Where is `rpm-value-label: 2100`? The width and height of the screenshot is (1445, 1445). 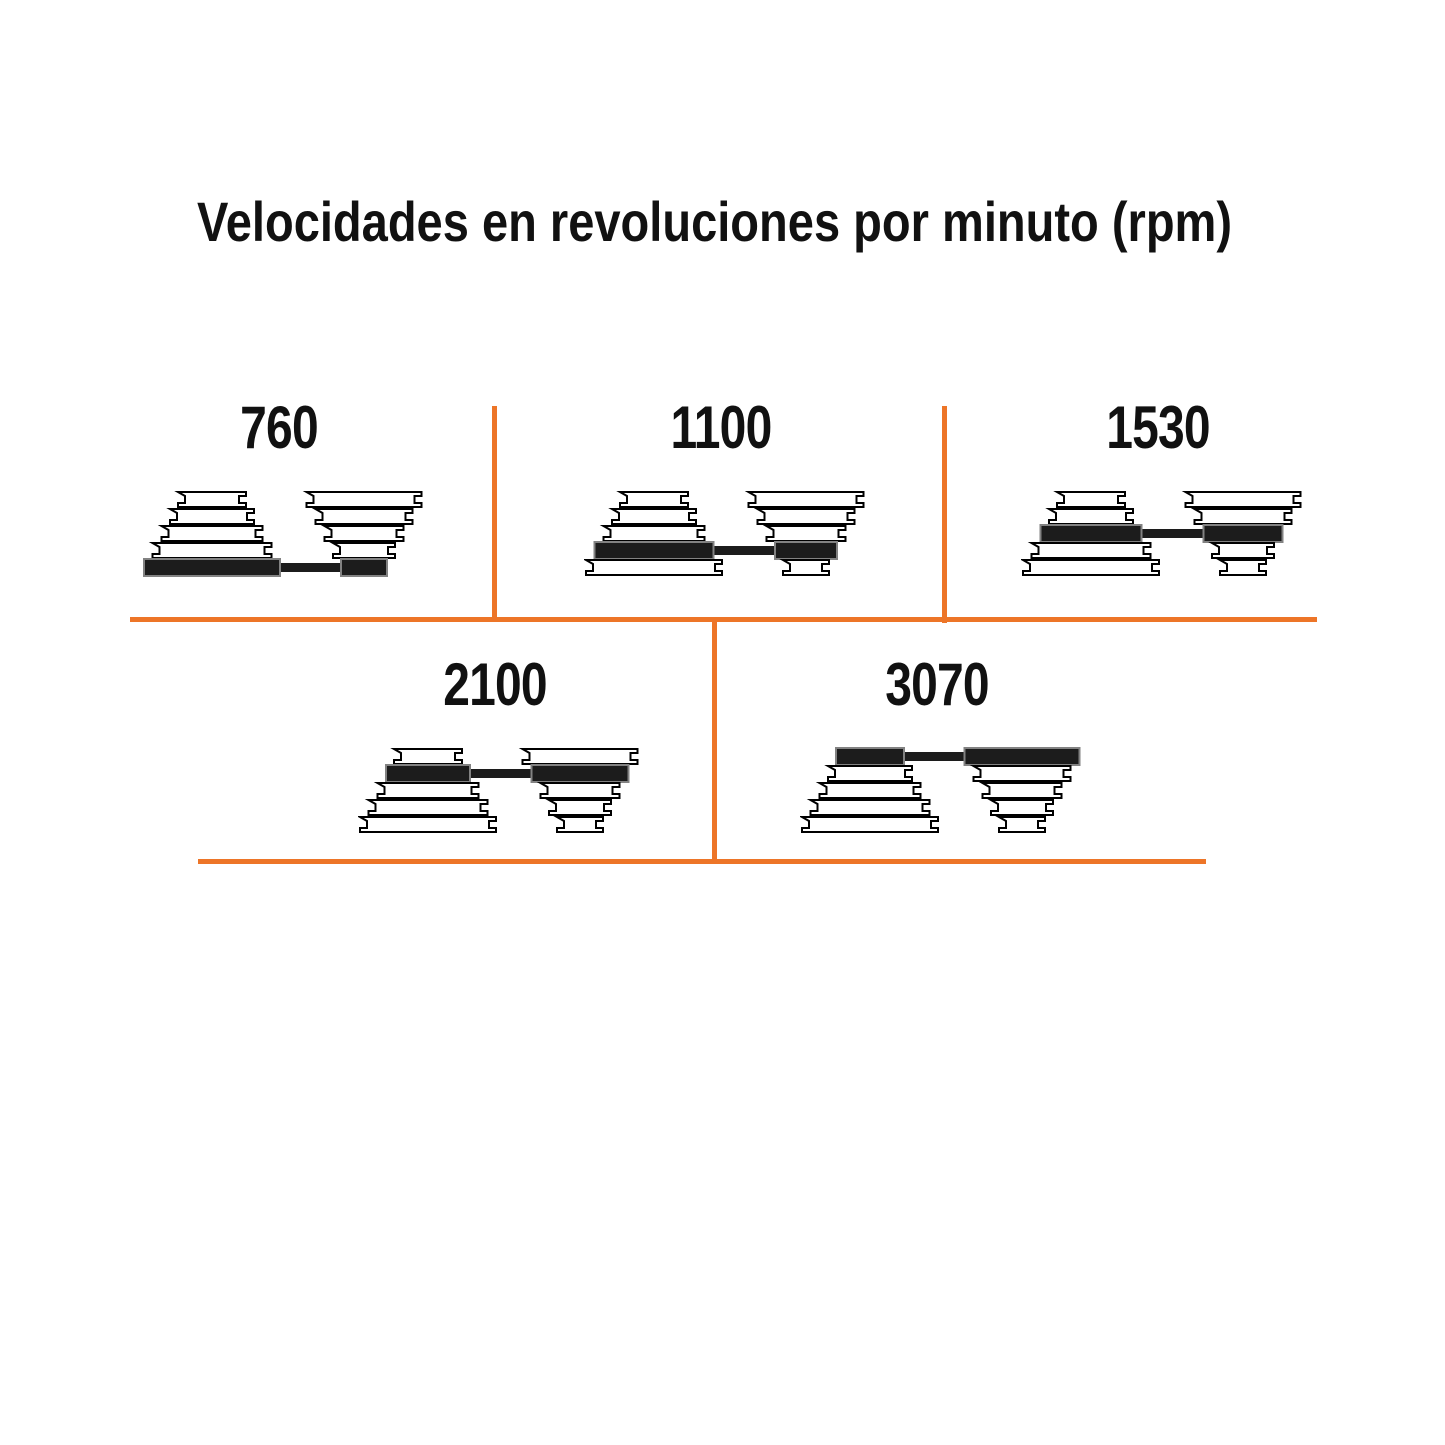 rpm-value-label: 2100 is located at coordinates (495, 684).